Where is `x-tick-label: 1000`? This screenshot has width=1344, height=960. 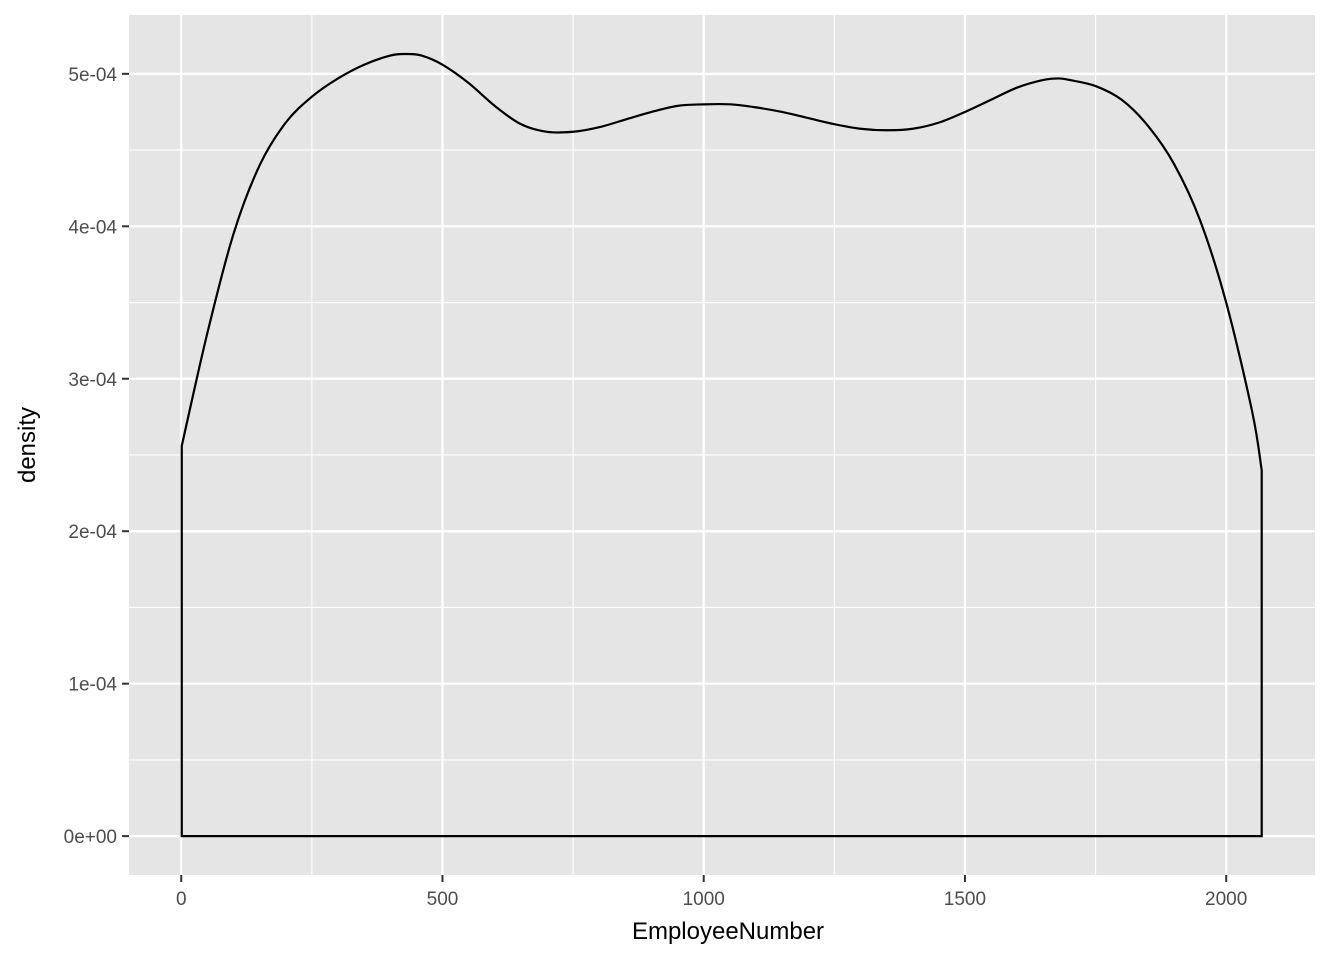
x-tick-label: 1000 is located at coordinates (704, 899).